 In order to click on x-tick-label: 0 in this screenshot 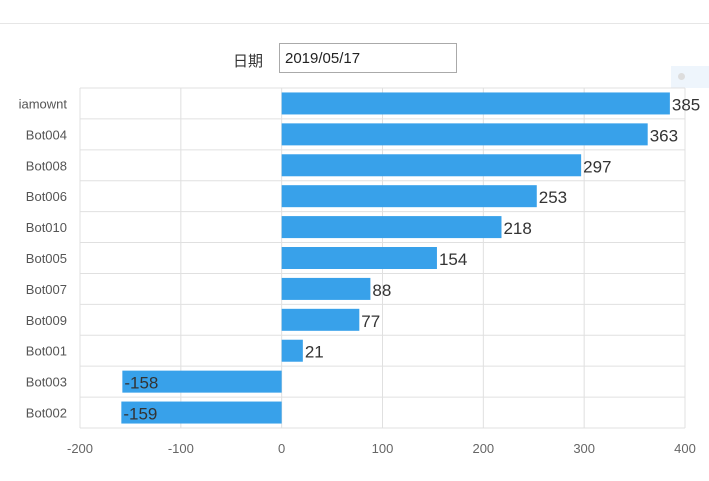, I will do `click(281, 448)`.